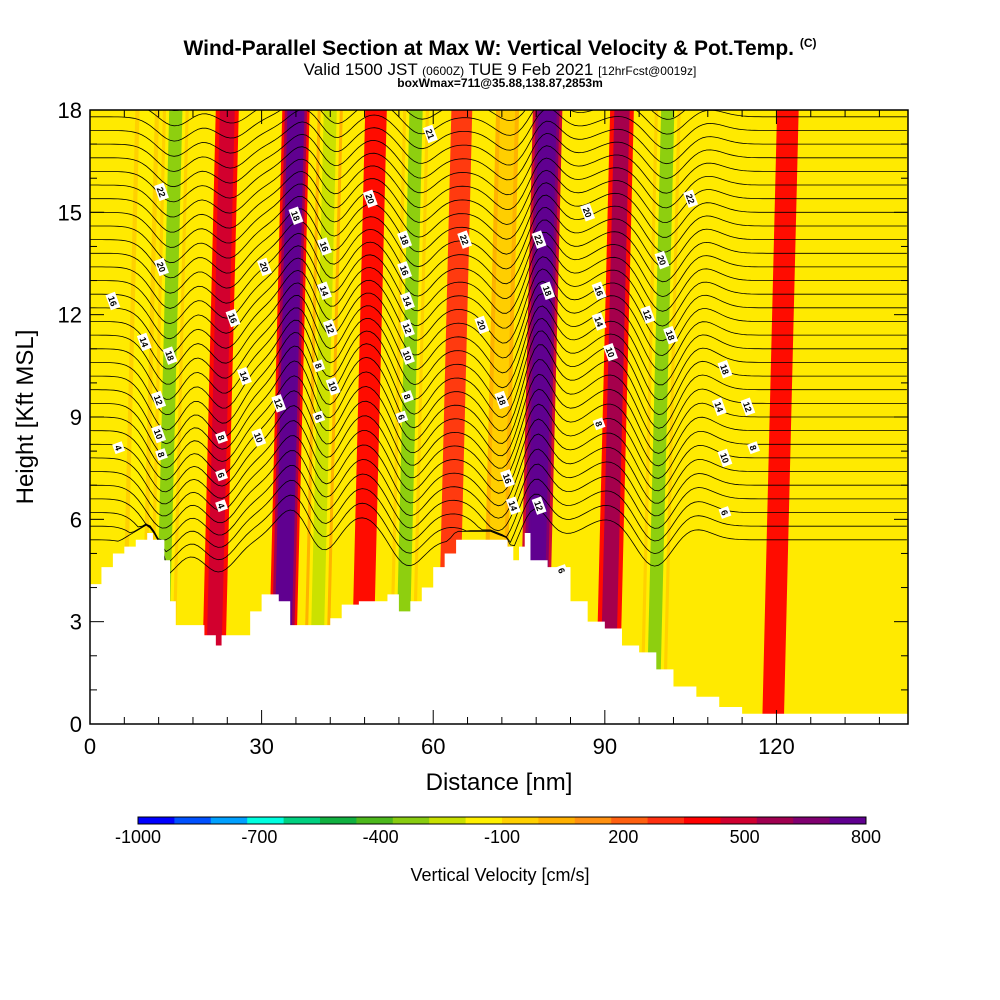  What do you see at coordinates (261, 746) in the screenshot?
I see `x-tick-label: 30` at bounding box center [261, 746].